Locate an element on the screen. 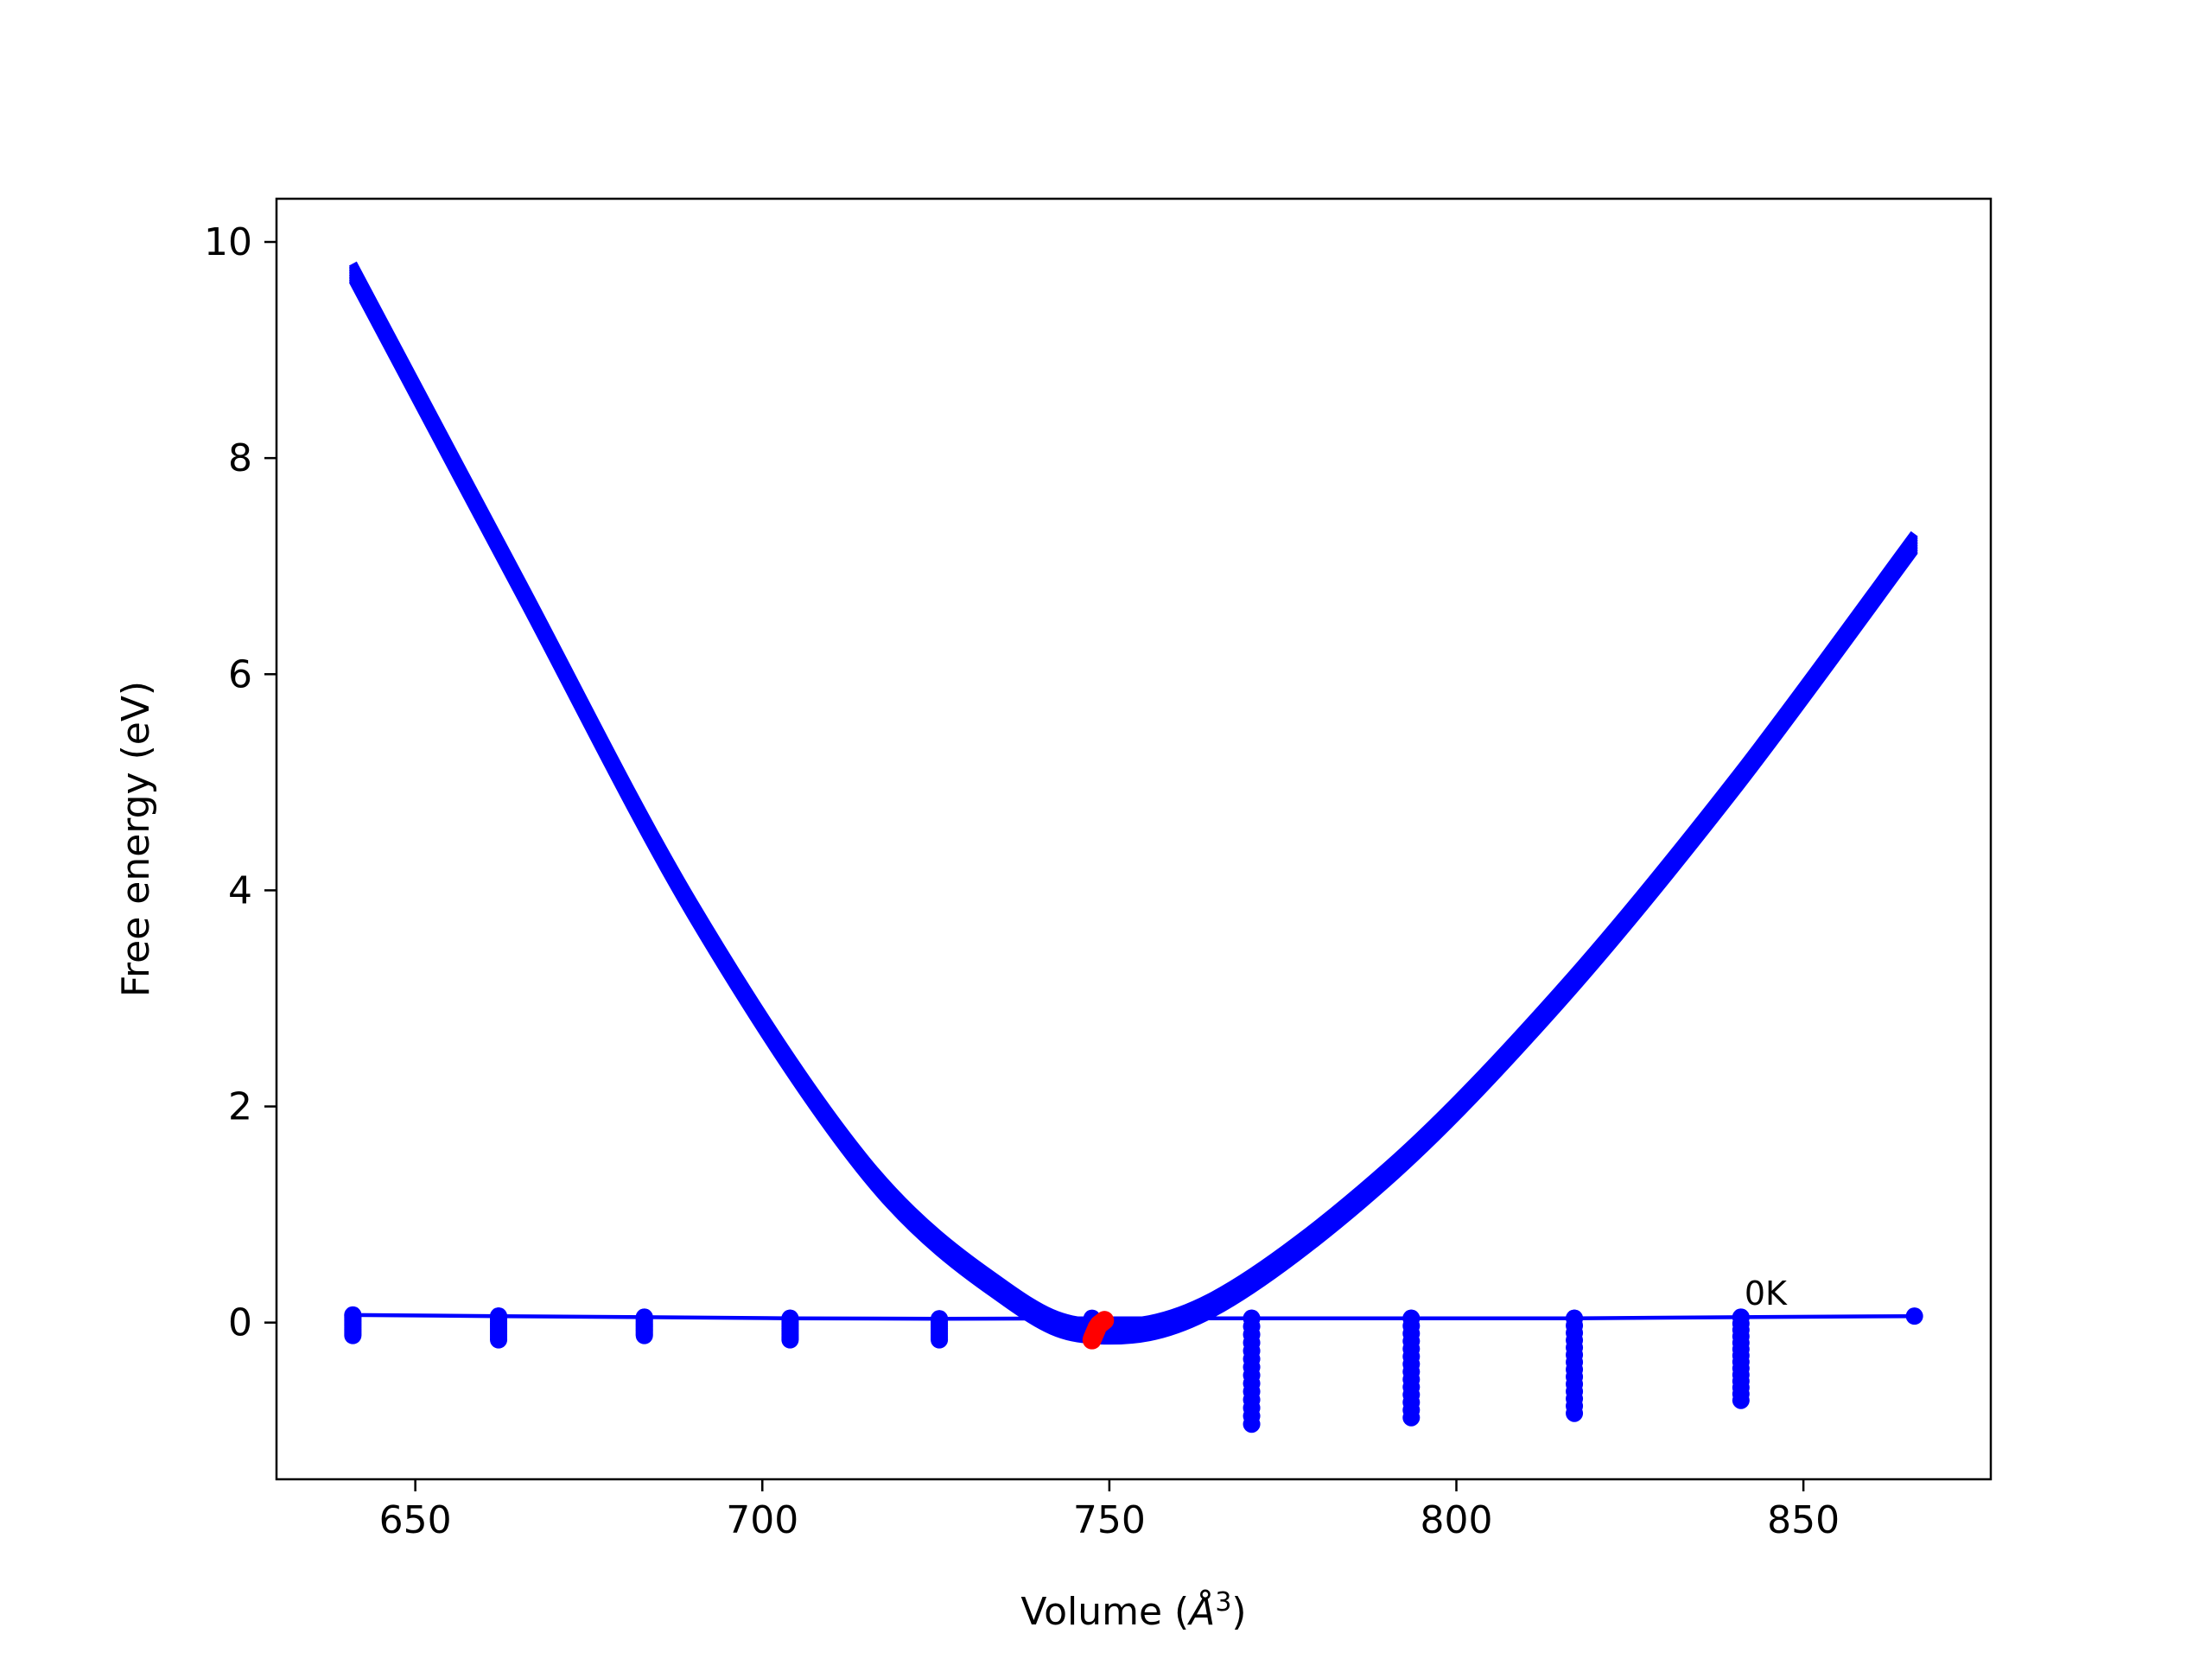 This screenshot has width=2212, height=1659. y-tick-label: 2 is located at coordinates (240, 1107).